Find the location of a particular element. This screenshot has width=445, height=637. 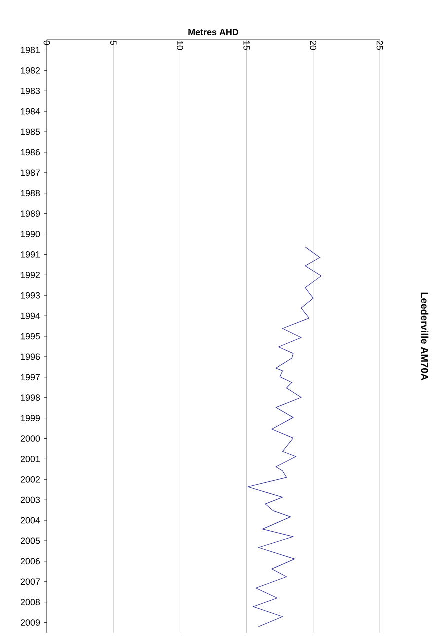

y-tick-label: 1996 is located at coordinates (30, 357).